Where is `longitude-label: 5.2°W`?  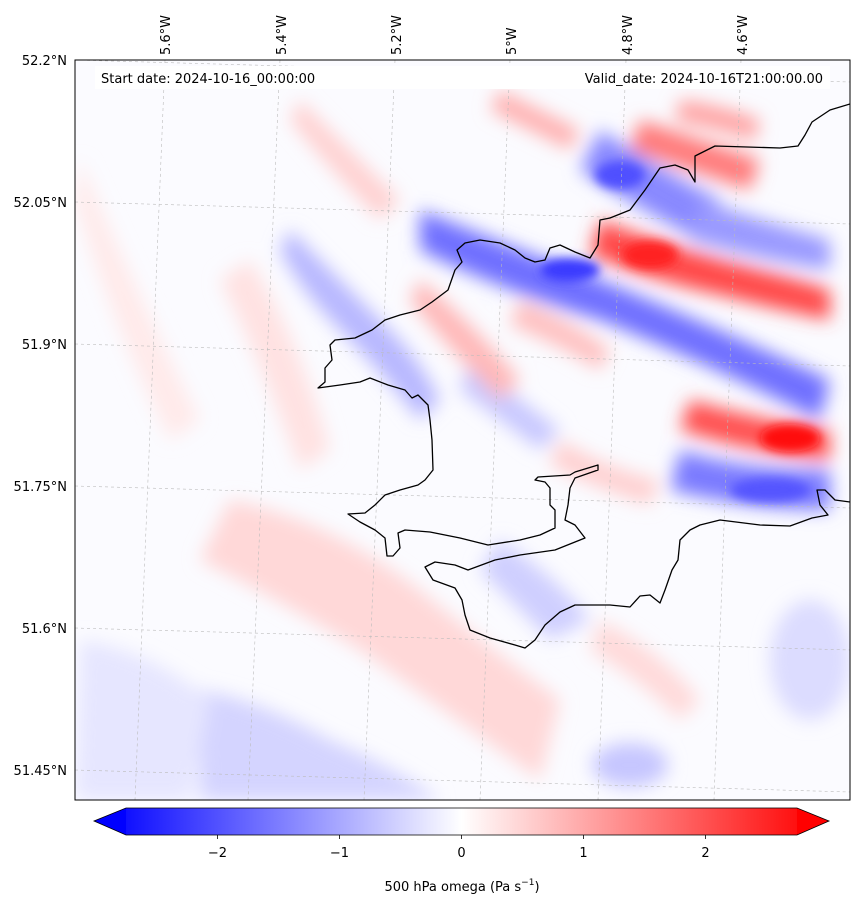
longitude-label: 5.2°W is located at coordinates (397, 35).